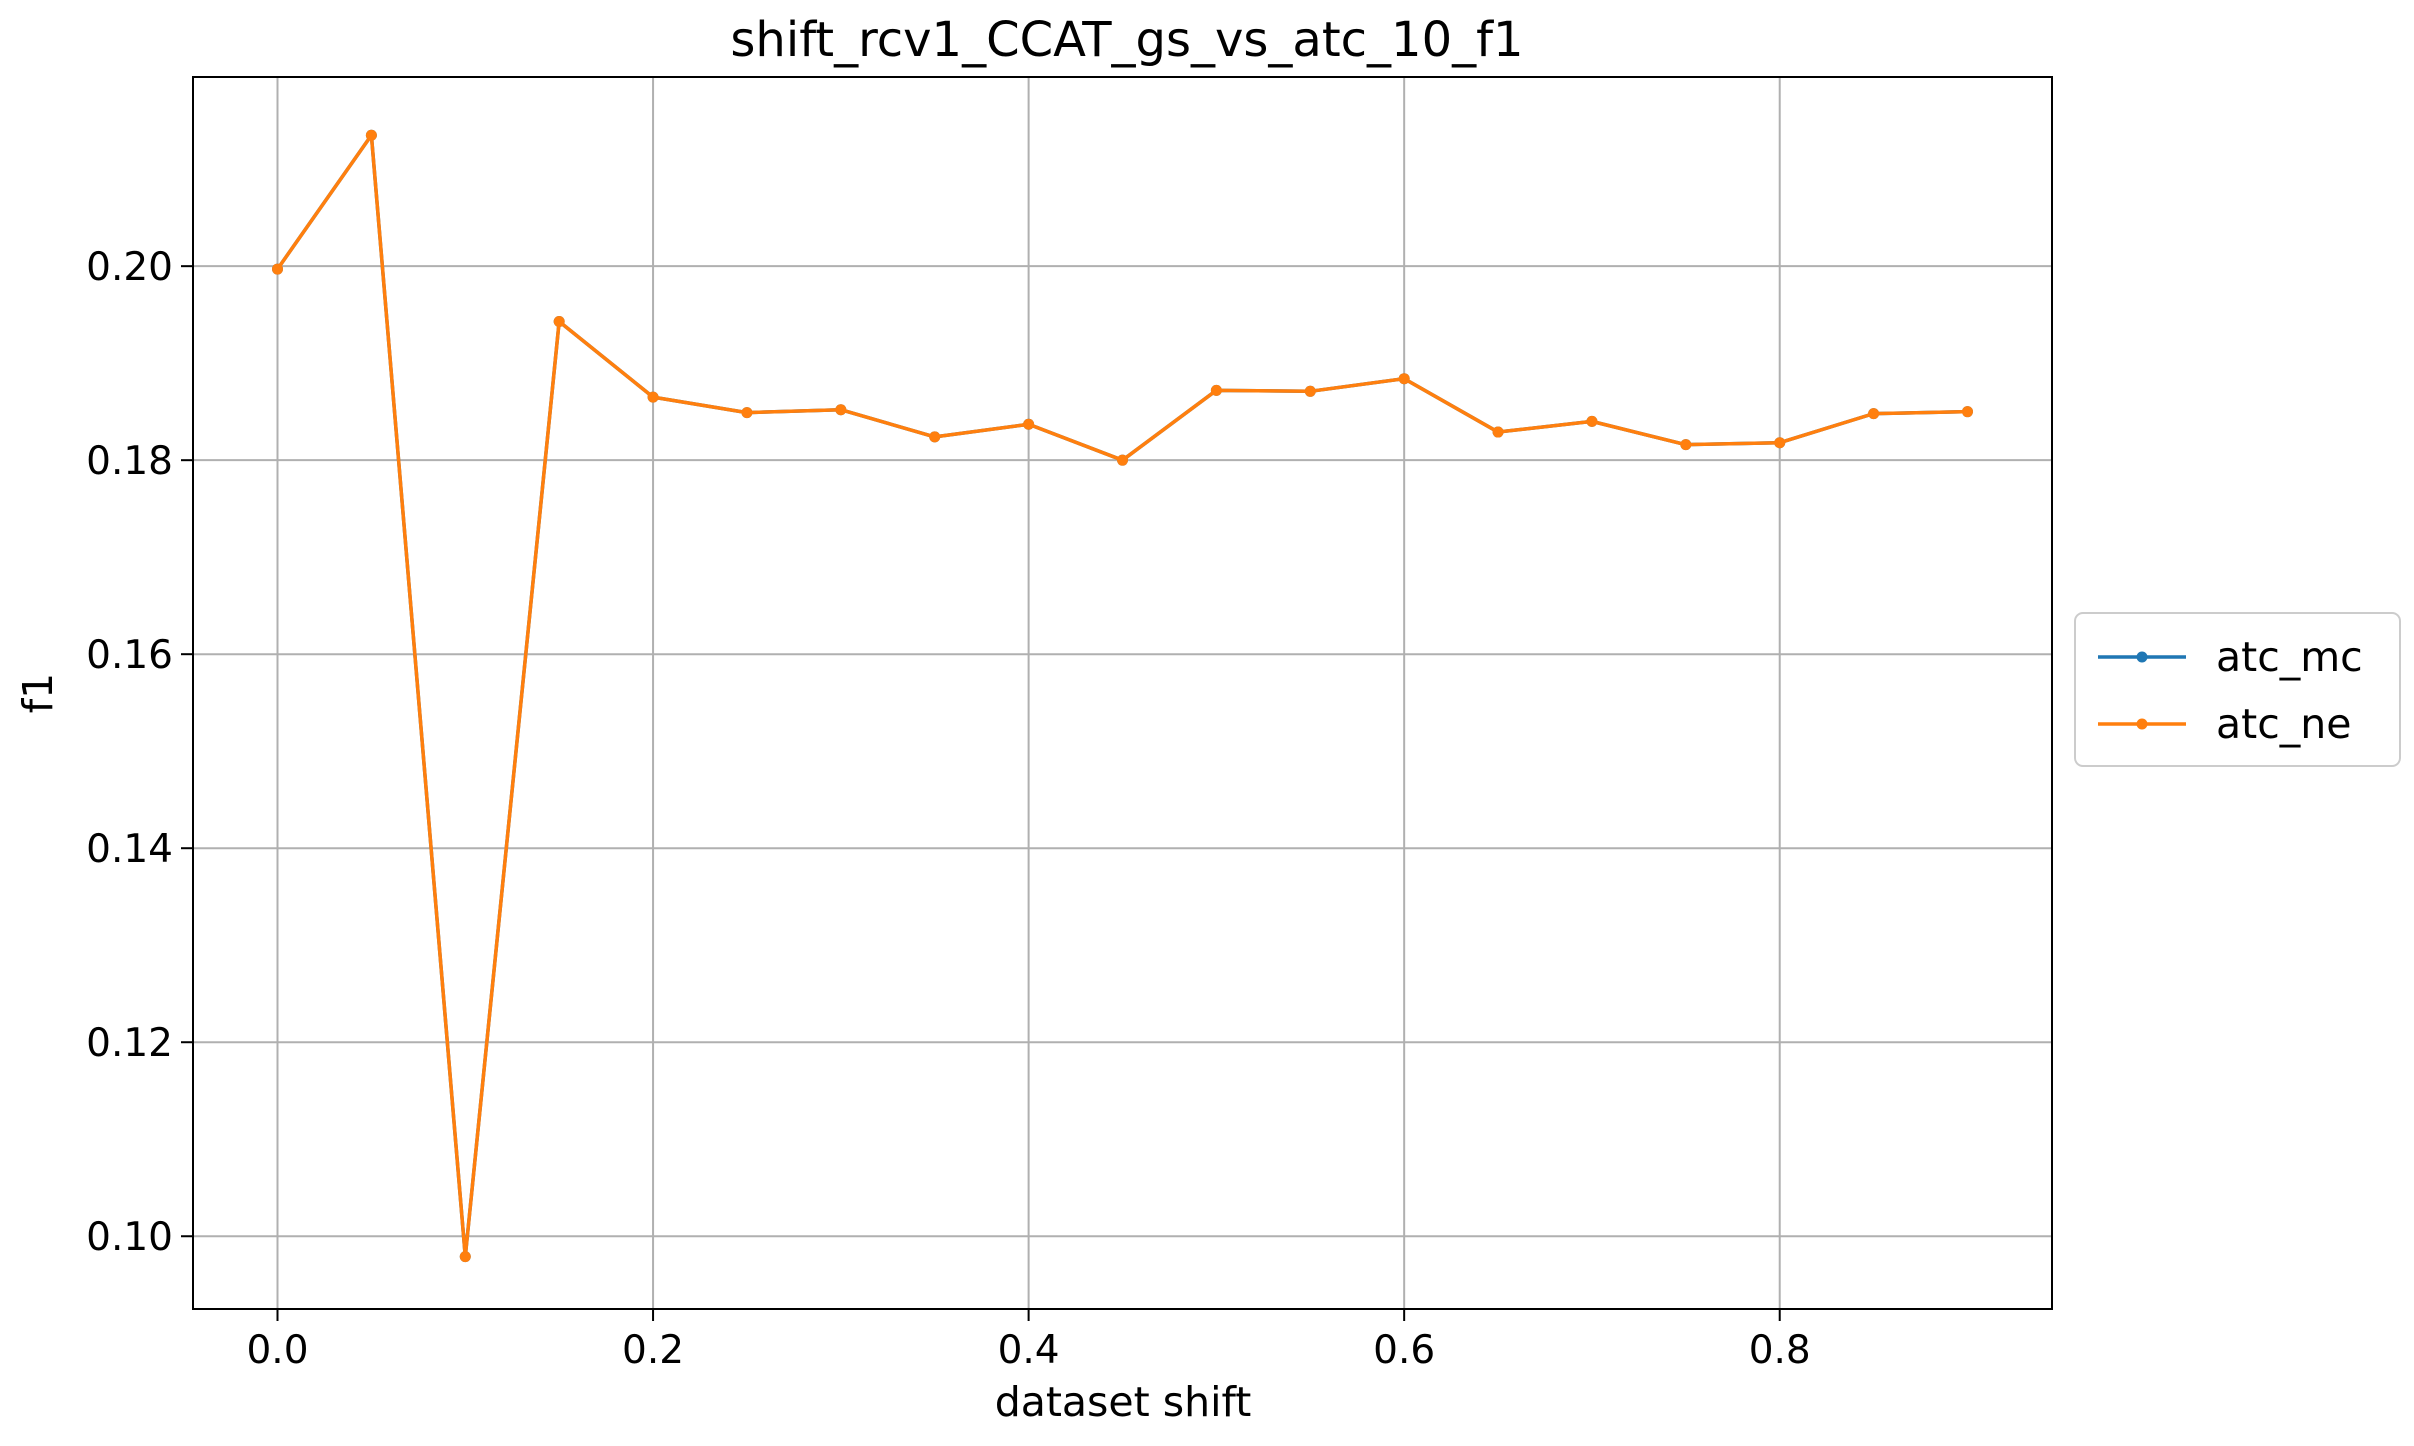 The width and height of the screenshot is (2414, 1446). I want to click on y-tick-label: 0.18, so click(129, 461).